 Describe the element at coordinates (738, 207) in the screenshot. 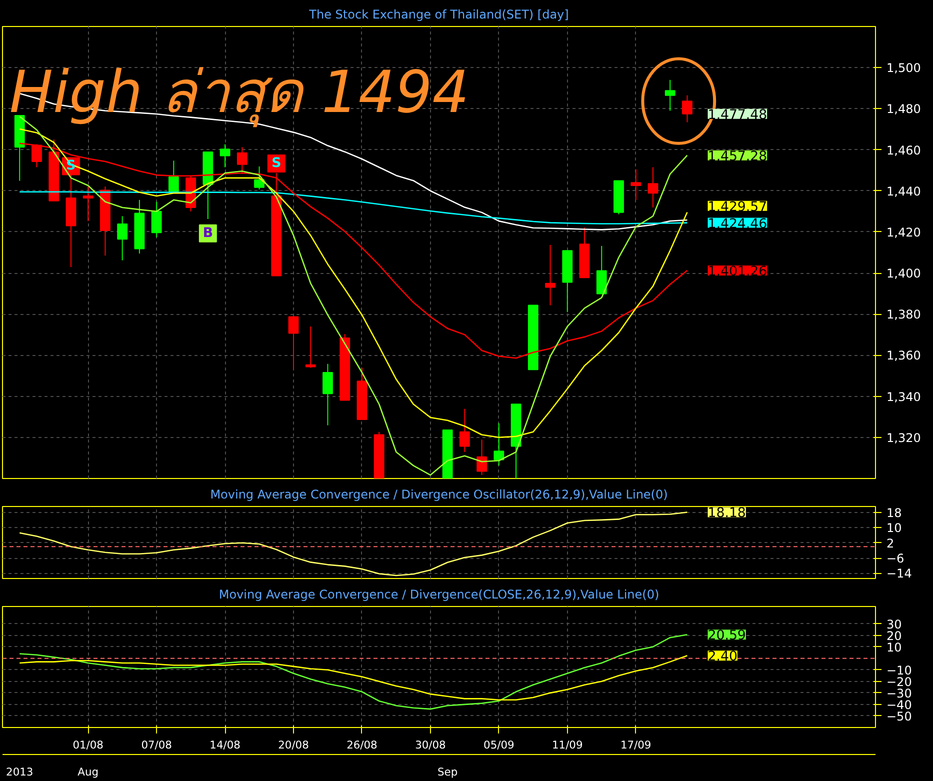

I see `data-label: 1,429.57` at that location.